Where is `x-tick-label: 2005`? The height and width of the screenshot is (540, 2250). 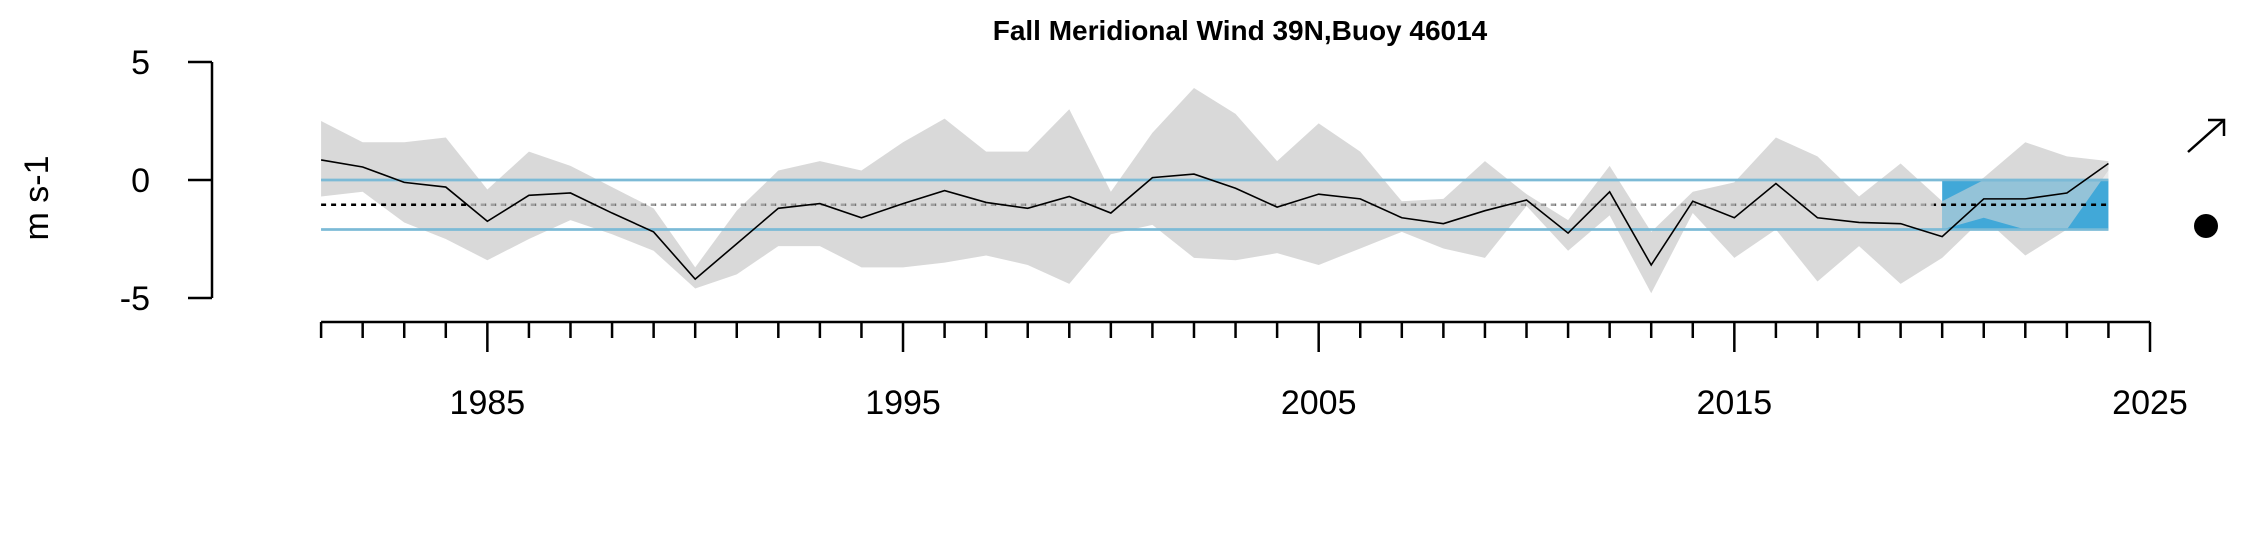 x-tick-label: 2005 is located at coordinates (1319, 403).